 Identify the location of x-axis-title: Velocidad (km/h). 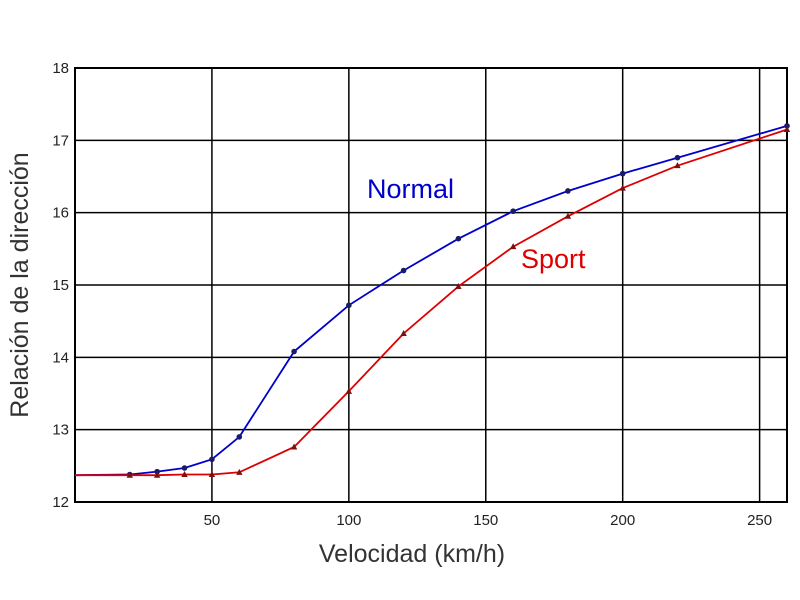
(412, 554).